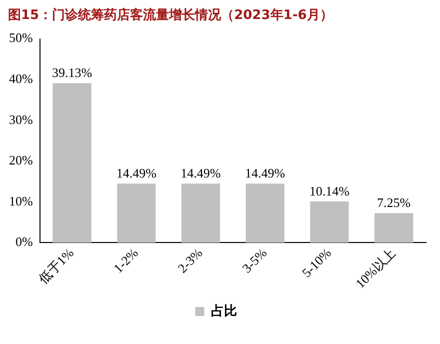  Describe the element at coordinates (329, 190) in the screenshot. I see `data-label: 10.14%` at that location.